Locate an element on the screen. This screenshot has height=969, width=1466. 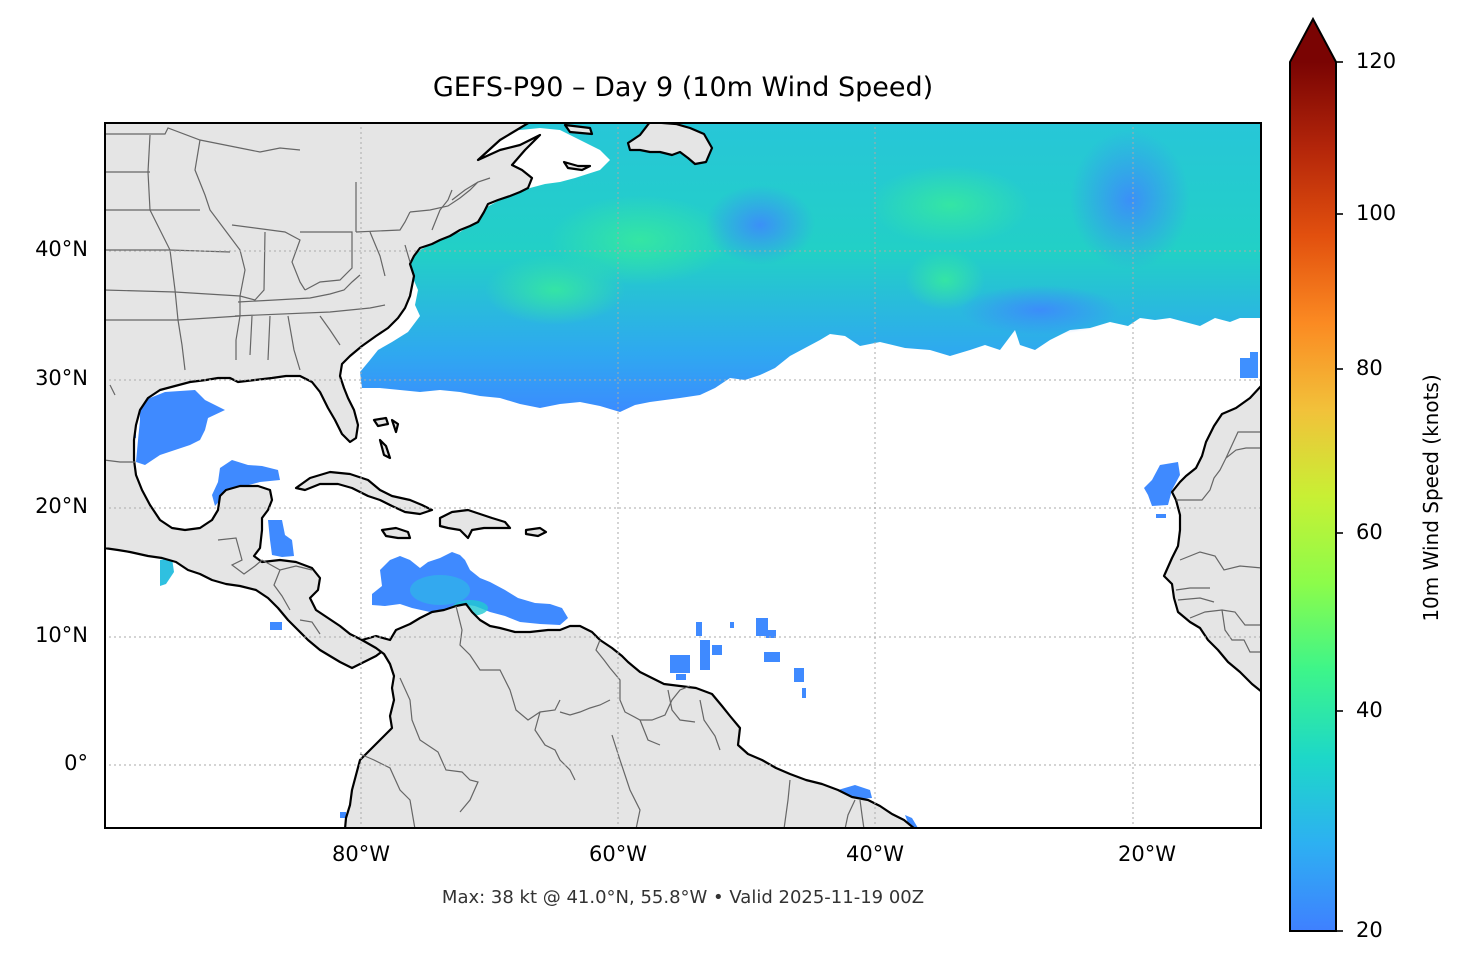
wind-field-tropical-atlantic is located at coordinates (629, 723).